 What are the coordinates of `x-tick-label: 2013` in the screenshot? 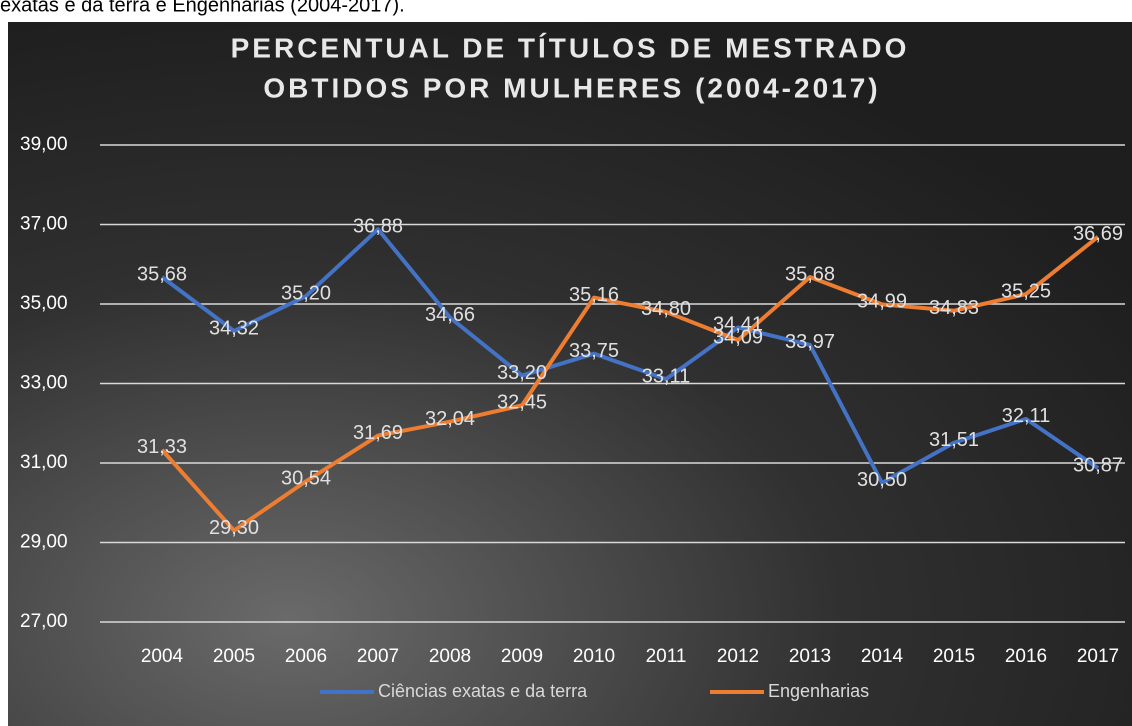 It's located at (810, 656).